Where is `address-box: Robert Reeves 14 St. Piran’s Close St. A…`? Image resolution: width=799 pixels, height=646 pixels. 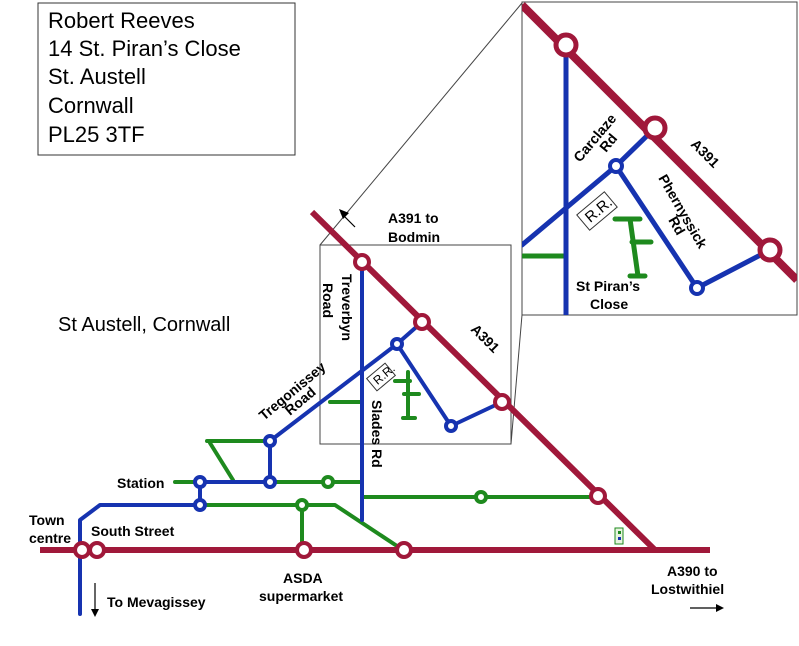
address-box: Robert Reeves 14 St. Piran’s Close St. A… is located at coordinates (166, 79).